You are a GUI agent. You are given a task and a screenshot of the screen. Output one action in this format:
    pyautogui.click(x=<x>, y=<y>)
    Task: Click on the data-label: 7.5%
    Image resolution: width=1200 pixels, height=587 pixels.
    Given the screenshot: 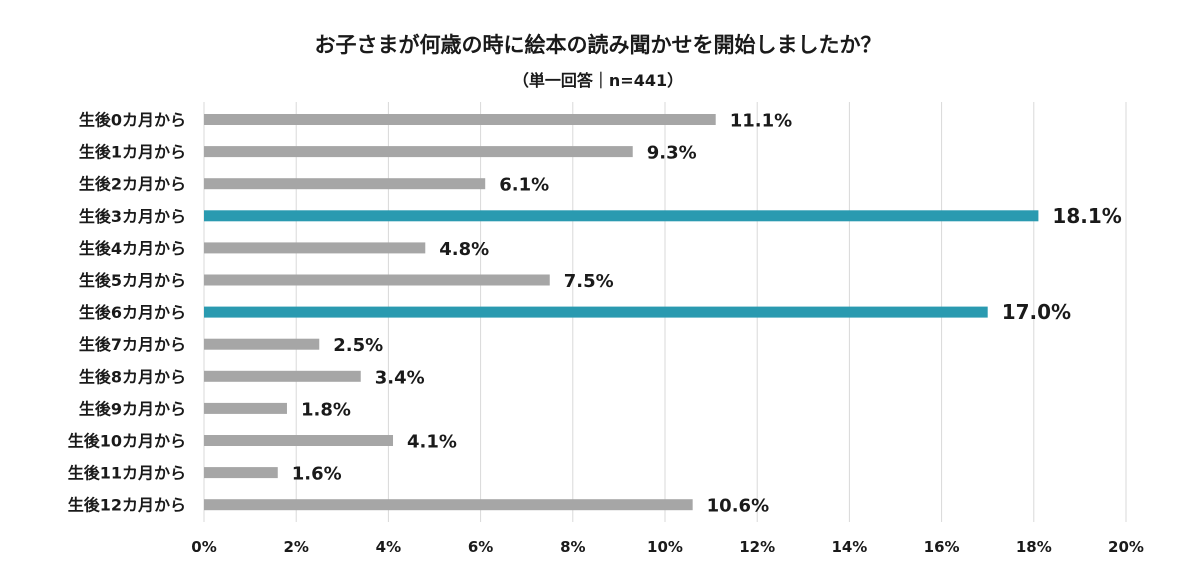 What is the action you would take?
    pyautogui.click(x=589, y=281)
    